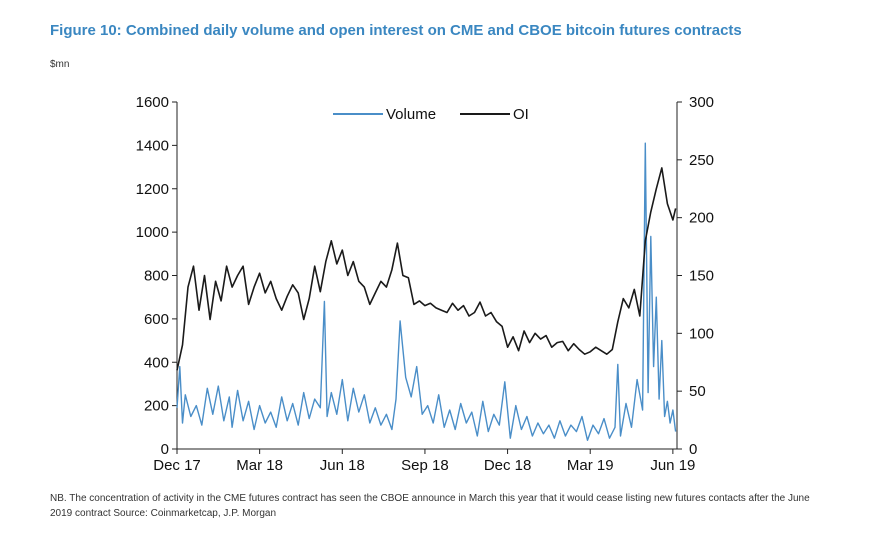 Image resolution: width=871 pixels, height=552 pixels. I want to click on x-tick-label: Jun 19, so click(672, 465).